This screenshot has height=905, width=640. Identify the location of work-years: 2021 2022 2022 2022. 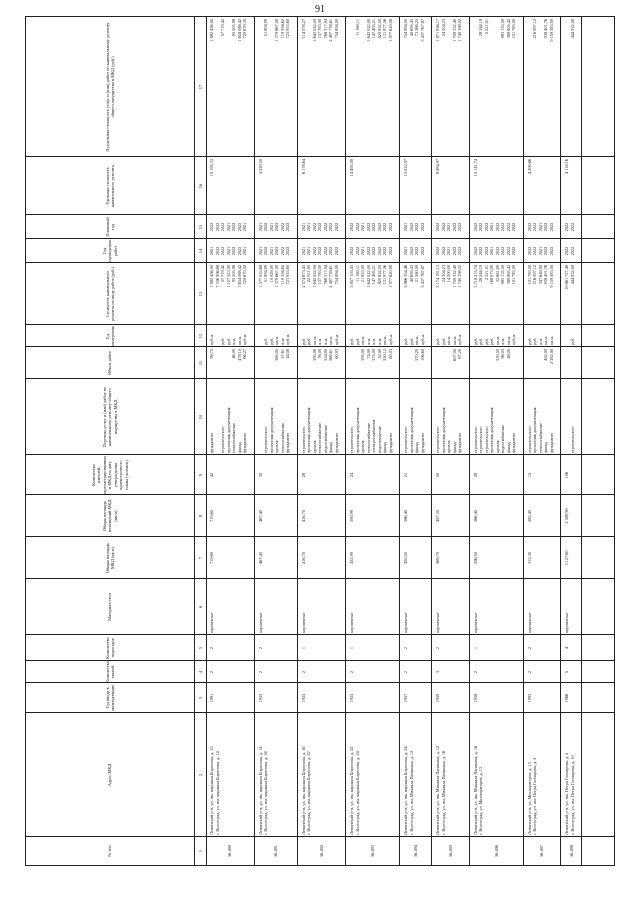
(414, 251).